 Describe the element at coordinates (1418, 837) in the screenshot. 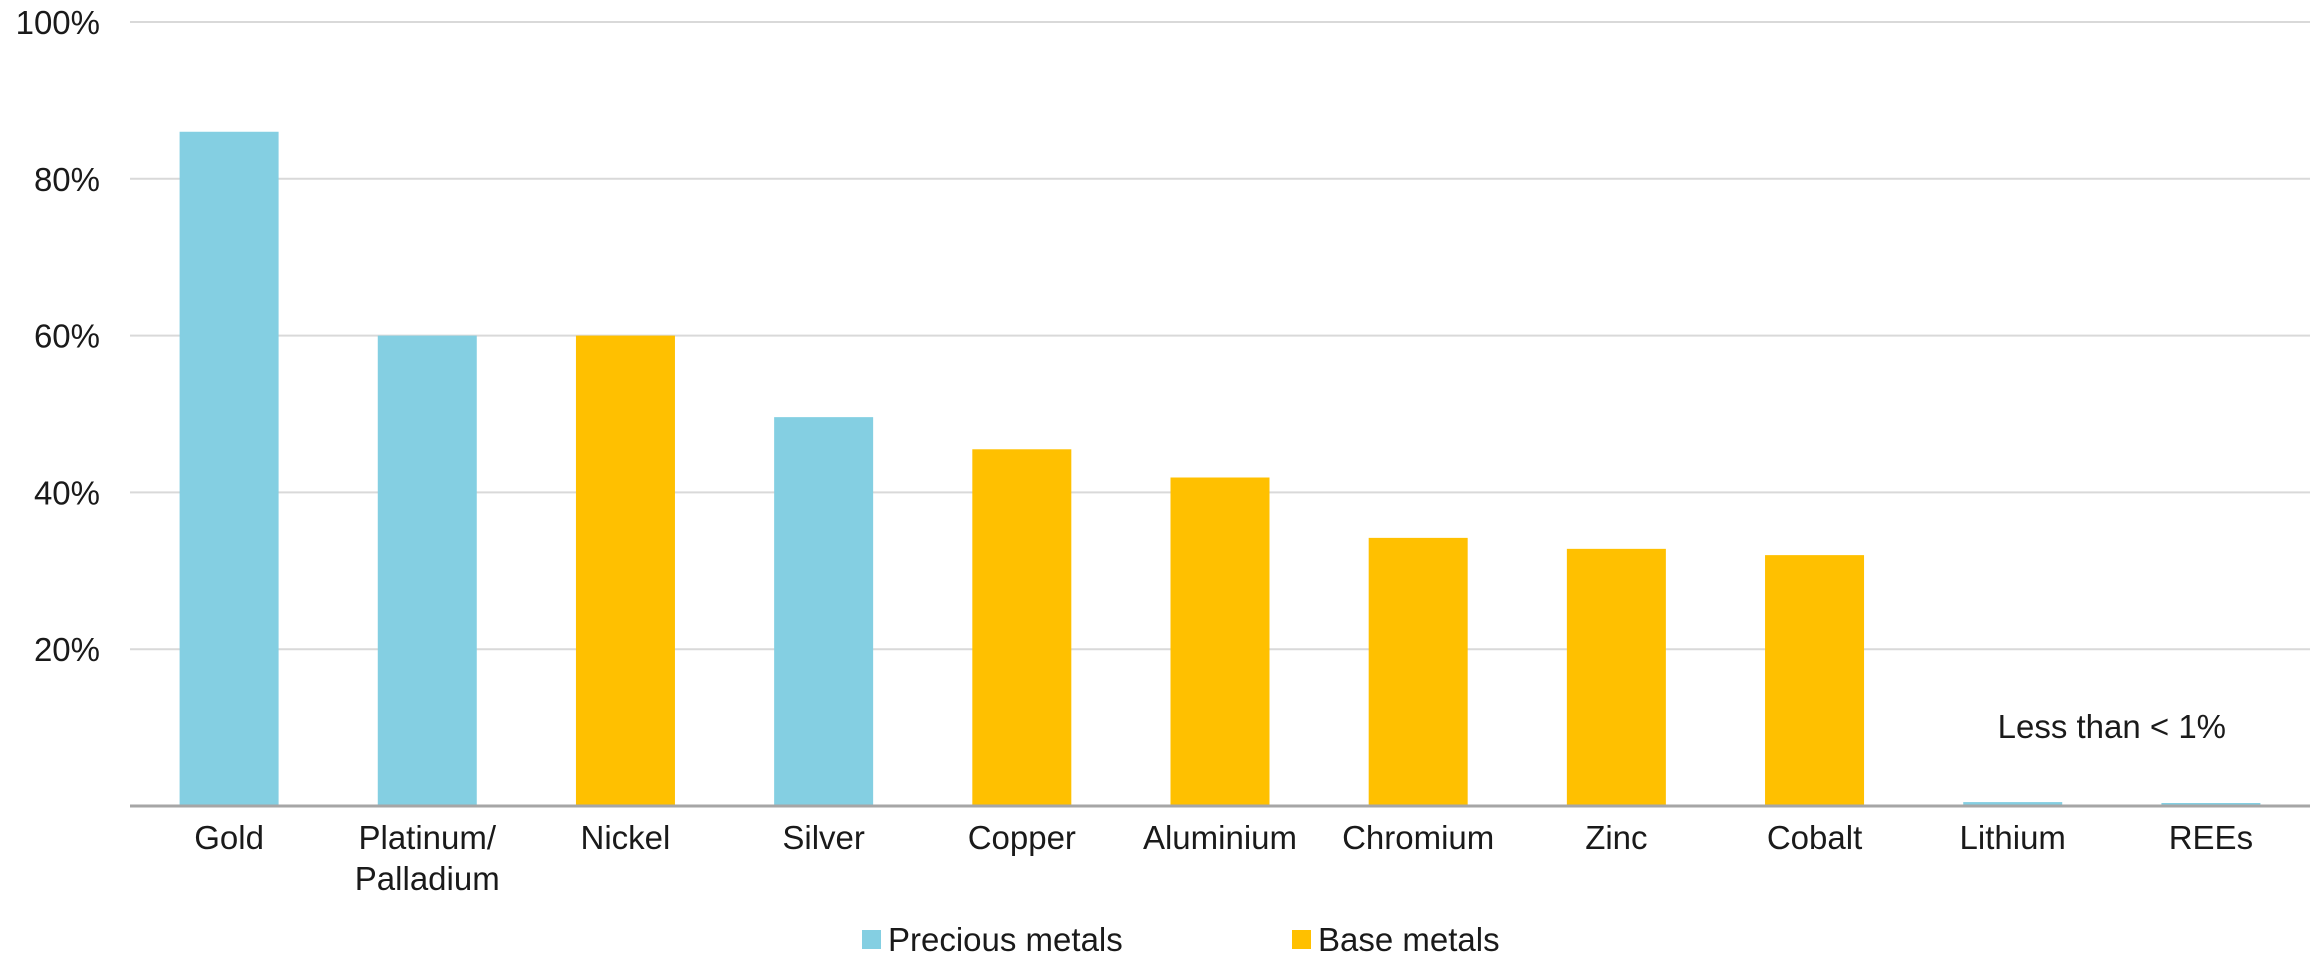

I see `x-category-label: Chromium` at that location.